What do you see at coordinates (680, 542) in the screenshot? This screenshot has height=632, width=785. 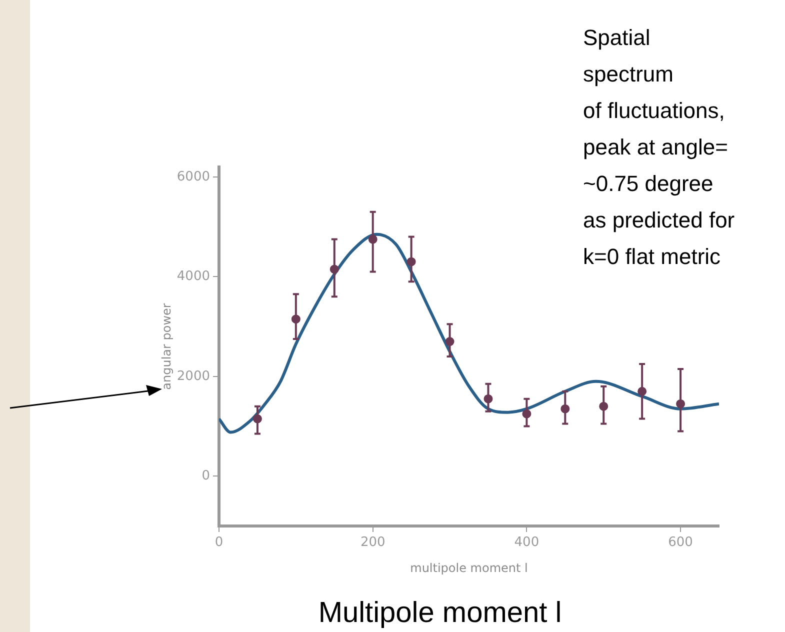 I see `x-tick-label: 600` at bounding box center [680, 542].